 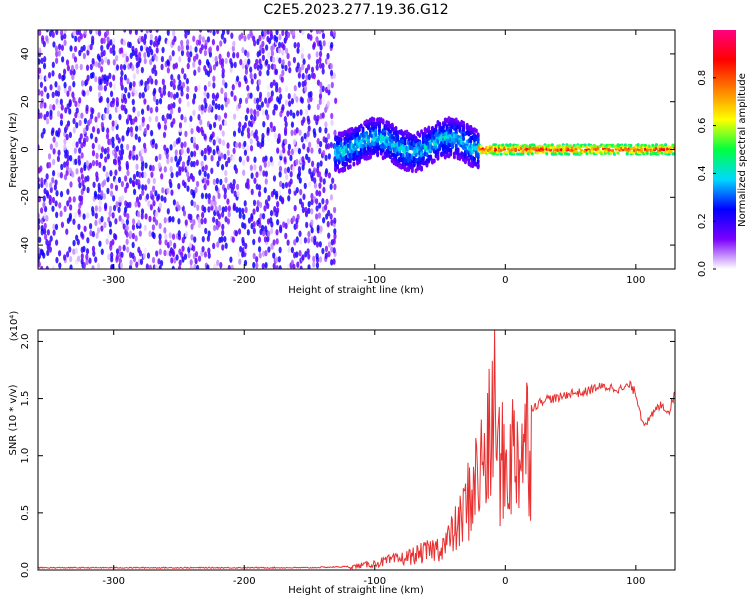 I want to click on x-tick-label: 100, so click(x=635, y=280).